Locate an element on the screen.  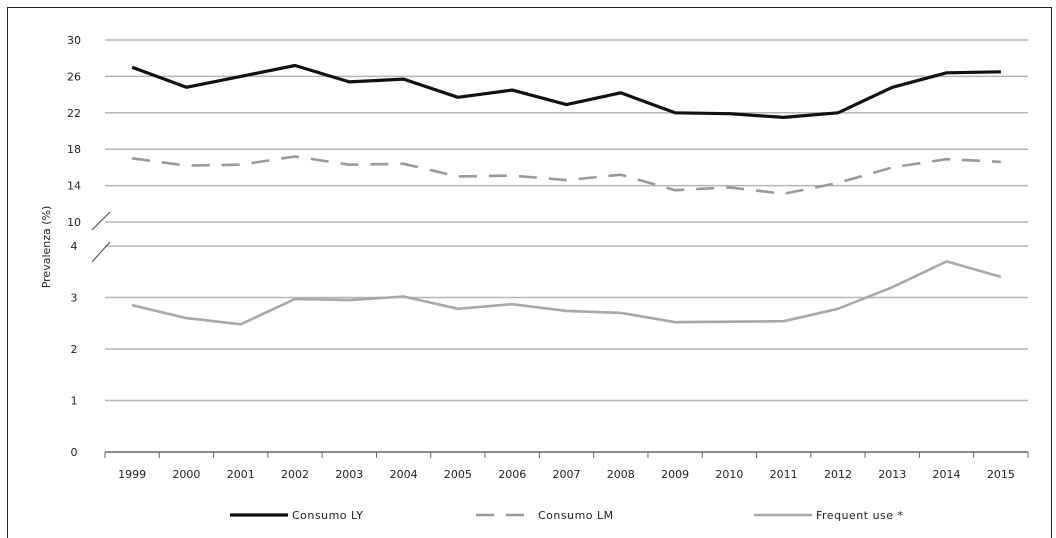
x-tick-label: 2001 is located at coordinates (241, 474).